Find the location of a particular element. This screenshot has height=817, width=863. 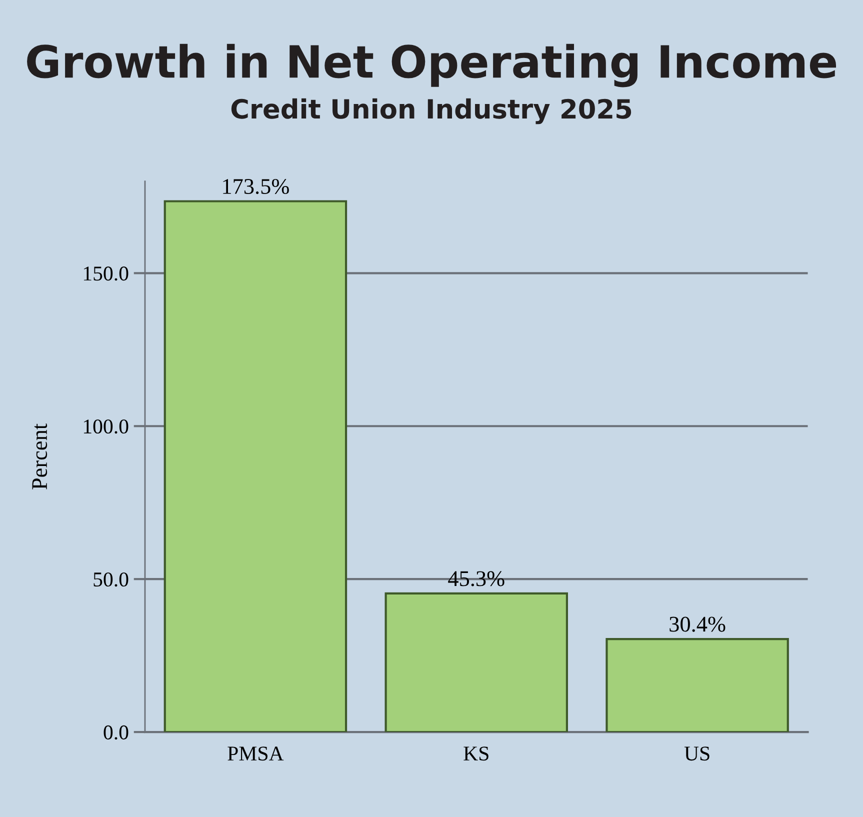

data-label: 30.4% is located at coordinates (698, 624).